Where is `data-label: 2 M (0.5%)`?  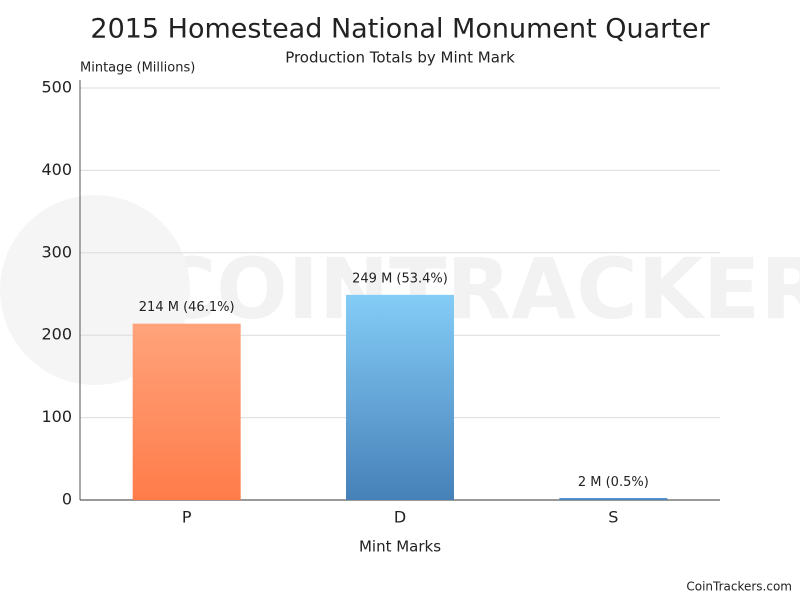 data-label: 2 M (0.5%) is located at coordinates (613, 482).